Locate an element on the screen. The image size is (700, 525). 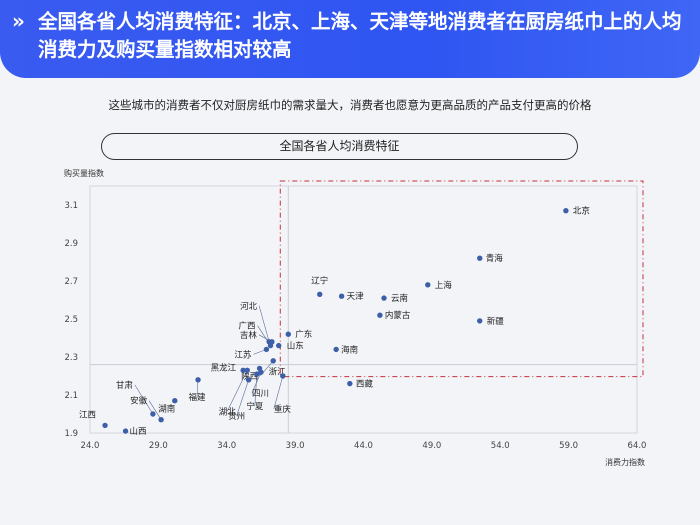
point-label: 湖北 is located at coordinates (228, 412).